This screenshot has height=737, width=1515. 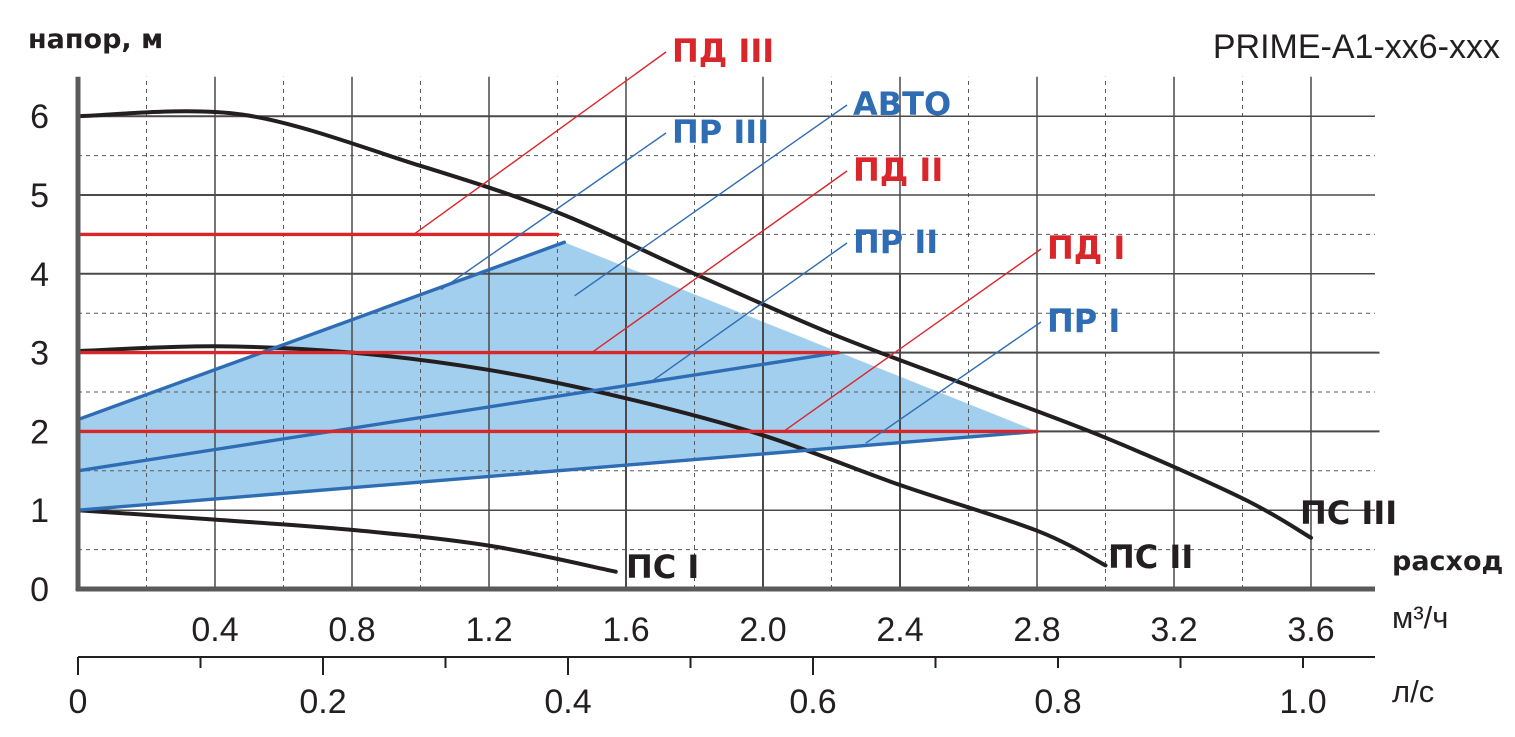 I want to click on y-tick-label: 2, so click(x=39, y=432).